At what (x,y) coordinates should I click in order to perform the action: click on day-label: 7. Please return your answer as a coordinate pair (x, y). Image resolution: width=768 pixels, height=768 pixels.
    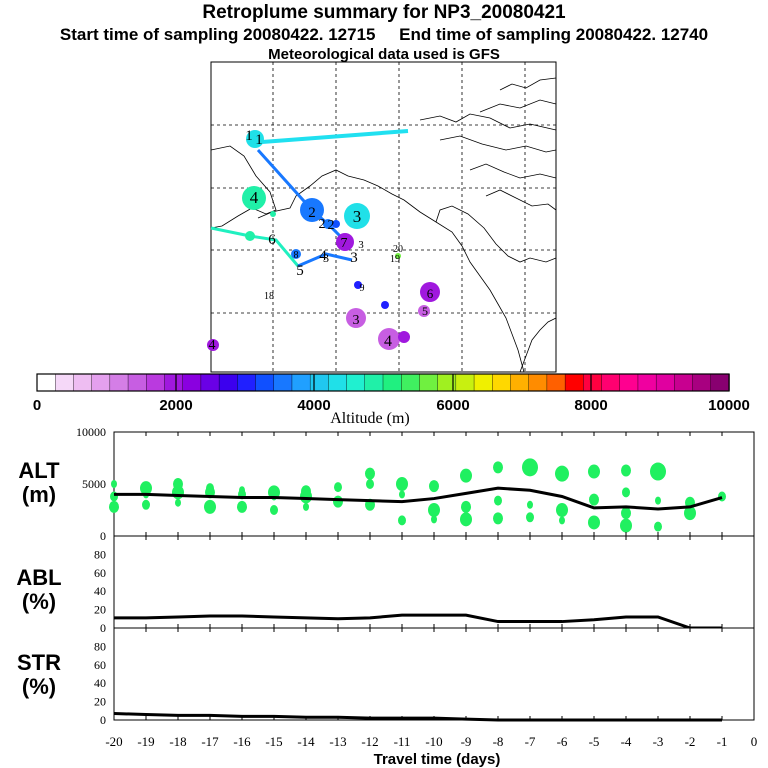
    Looking at the image, I should click on (344, 243).